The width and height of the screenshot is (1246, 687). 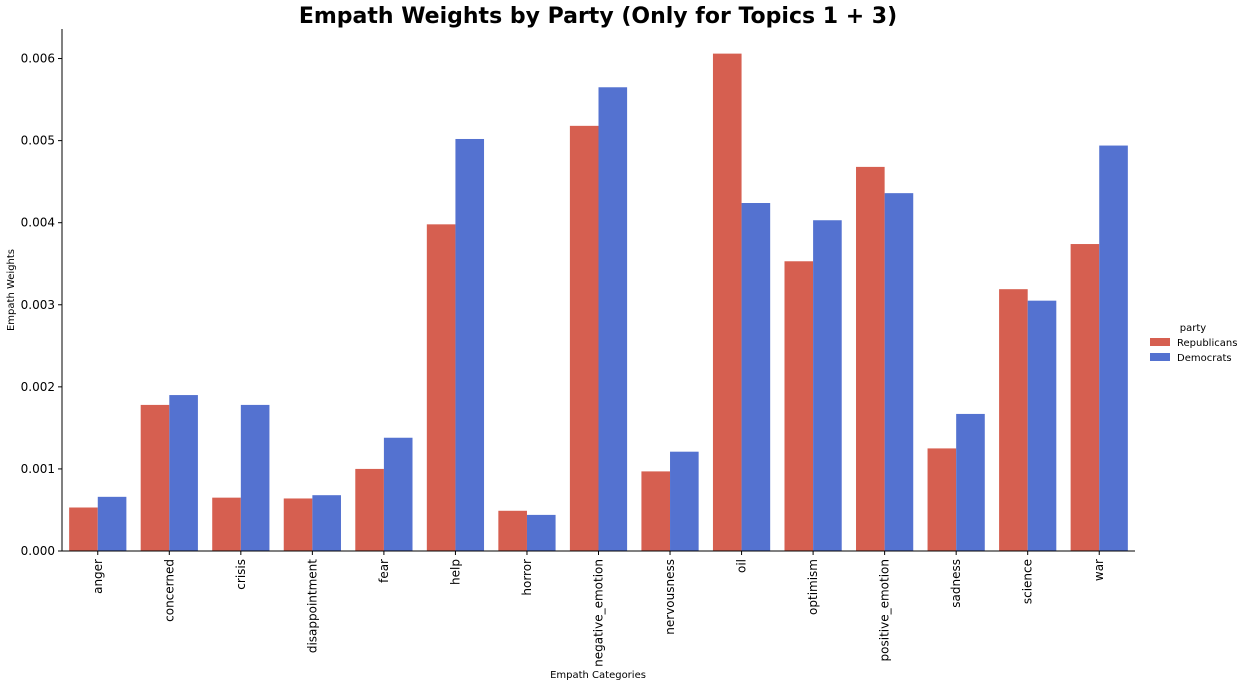 I want to click on x-tick-label-science: science, so click(x=1028, y=581).